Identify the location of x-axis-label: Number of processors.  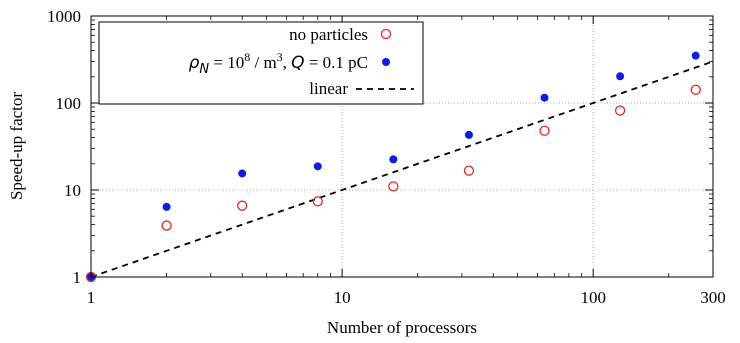
(402, 327).